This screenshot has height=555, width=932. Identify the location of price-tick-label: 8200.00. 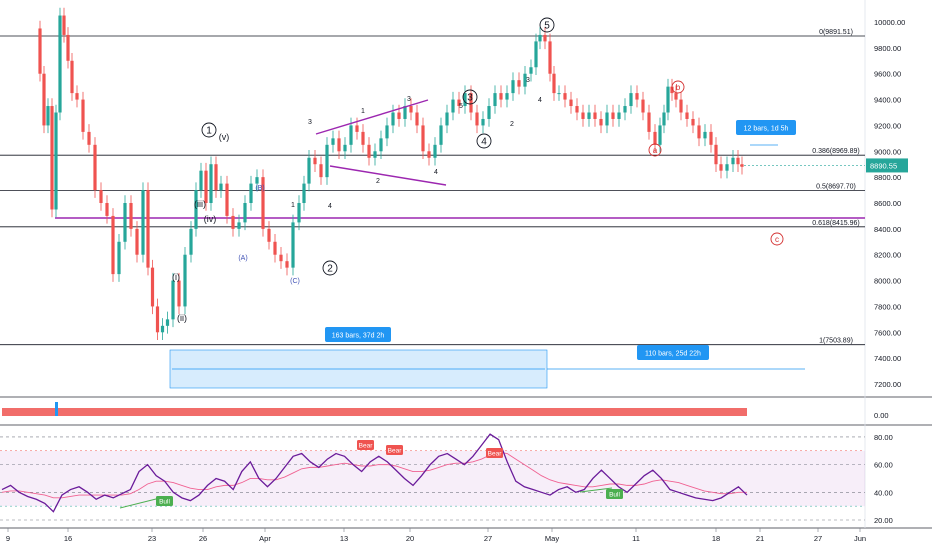
(887, 255).